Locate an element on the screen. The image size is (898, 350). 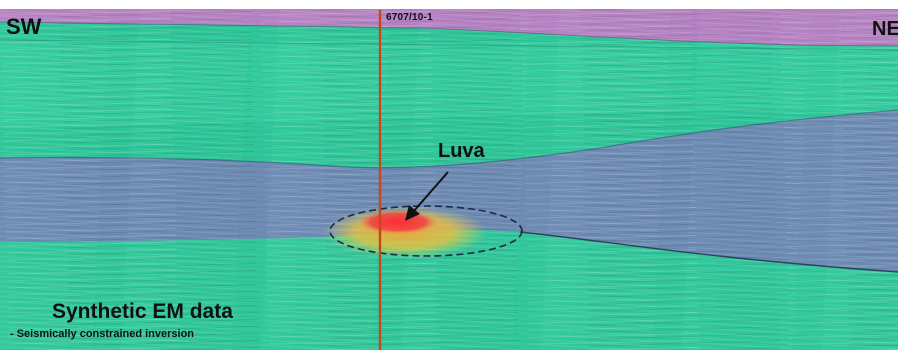
reservoir-outline is located at coordinates (426, 231).